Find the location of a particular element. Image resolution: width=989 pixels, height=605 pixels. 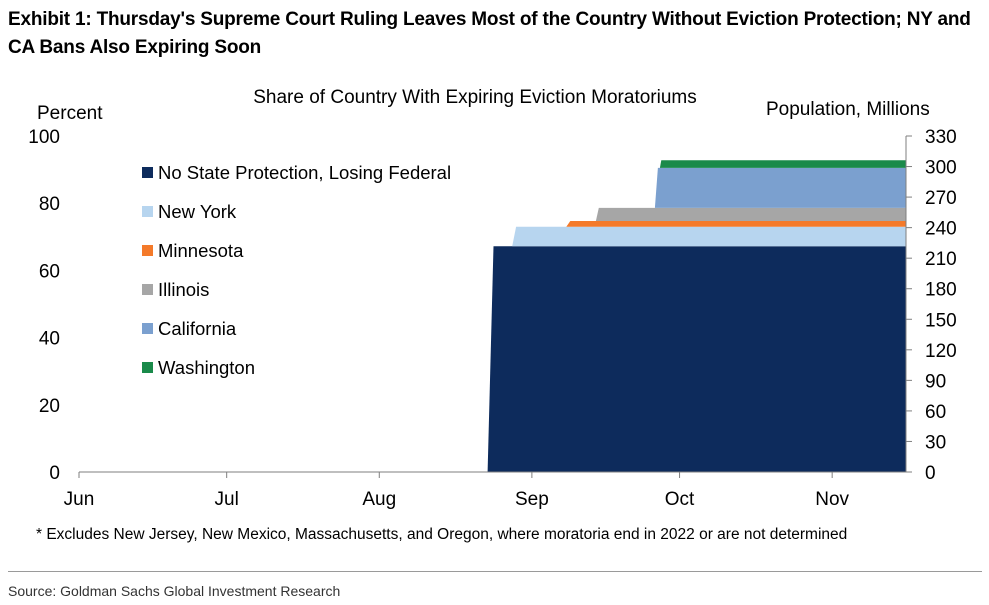

y-left-tick-label: 60 is located at coordinates (49, 271).